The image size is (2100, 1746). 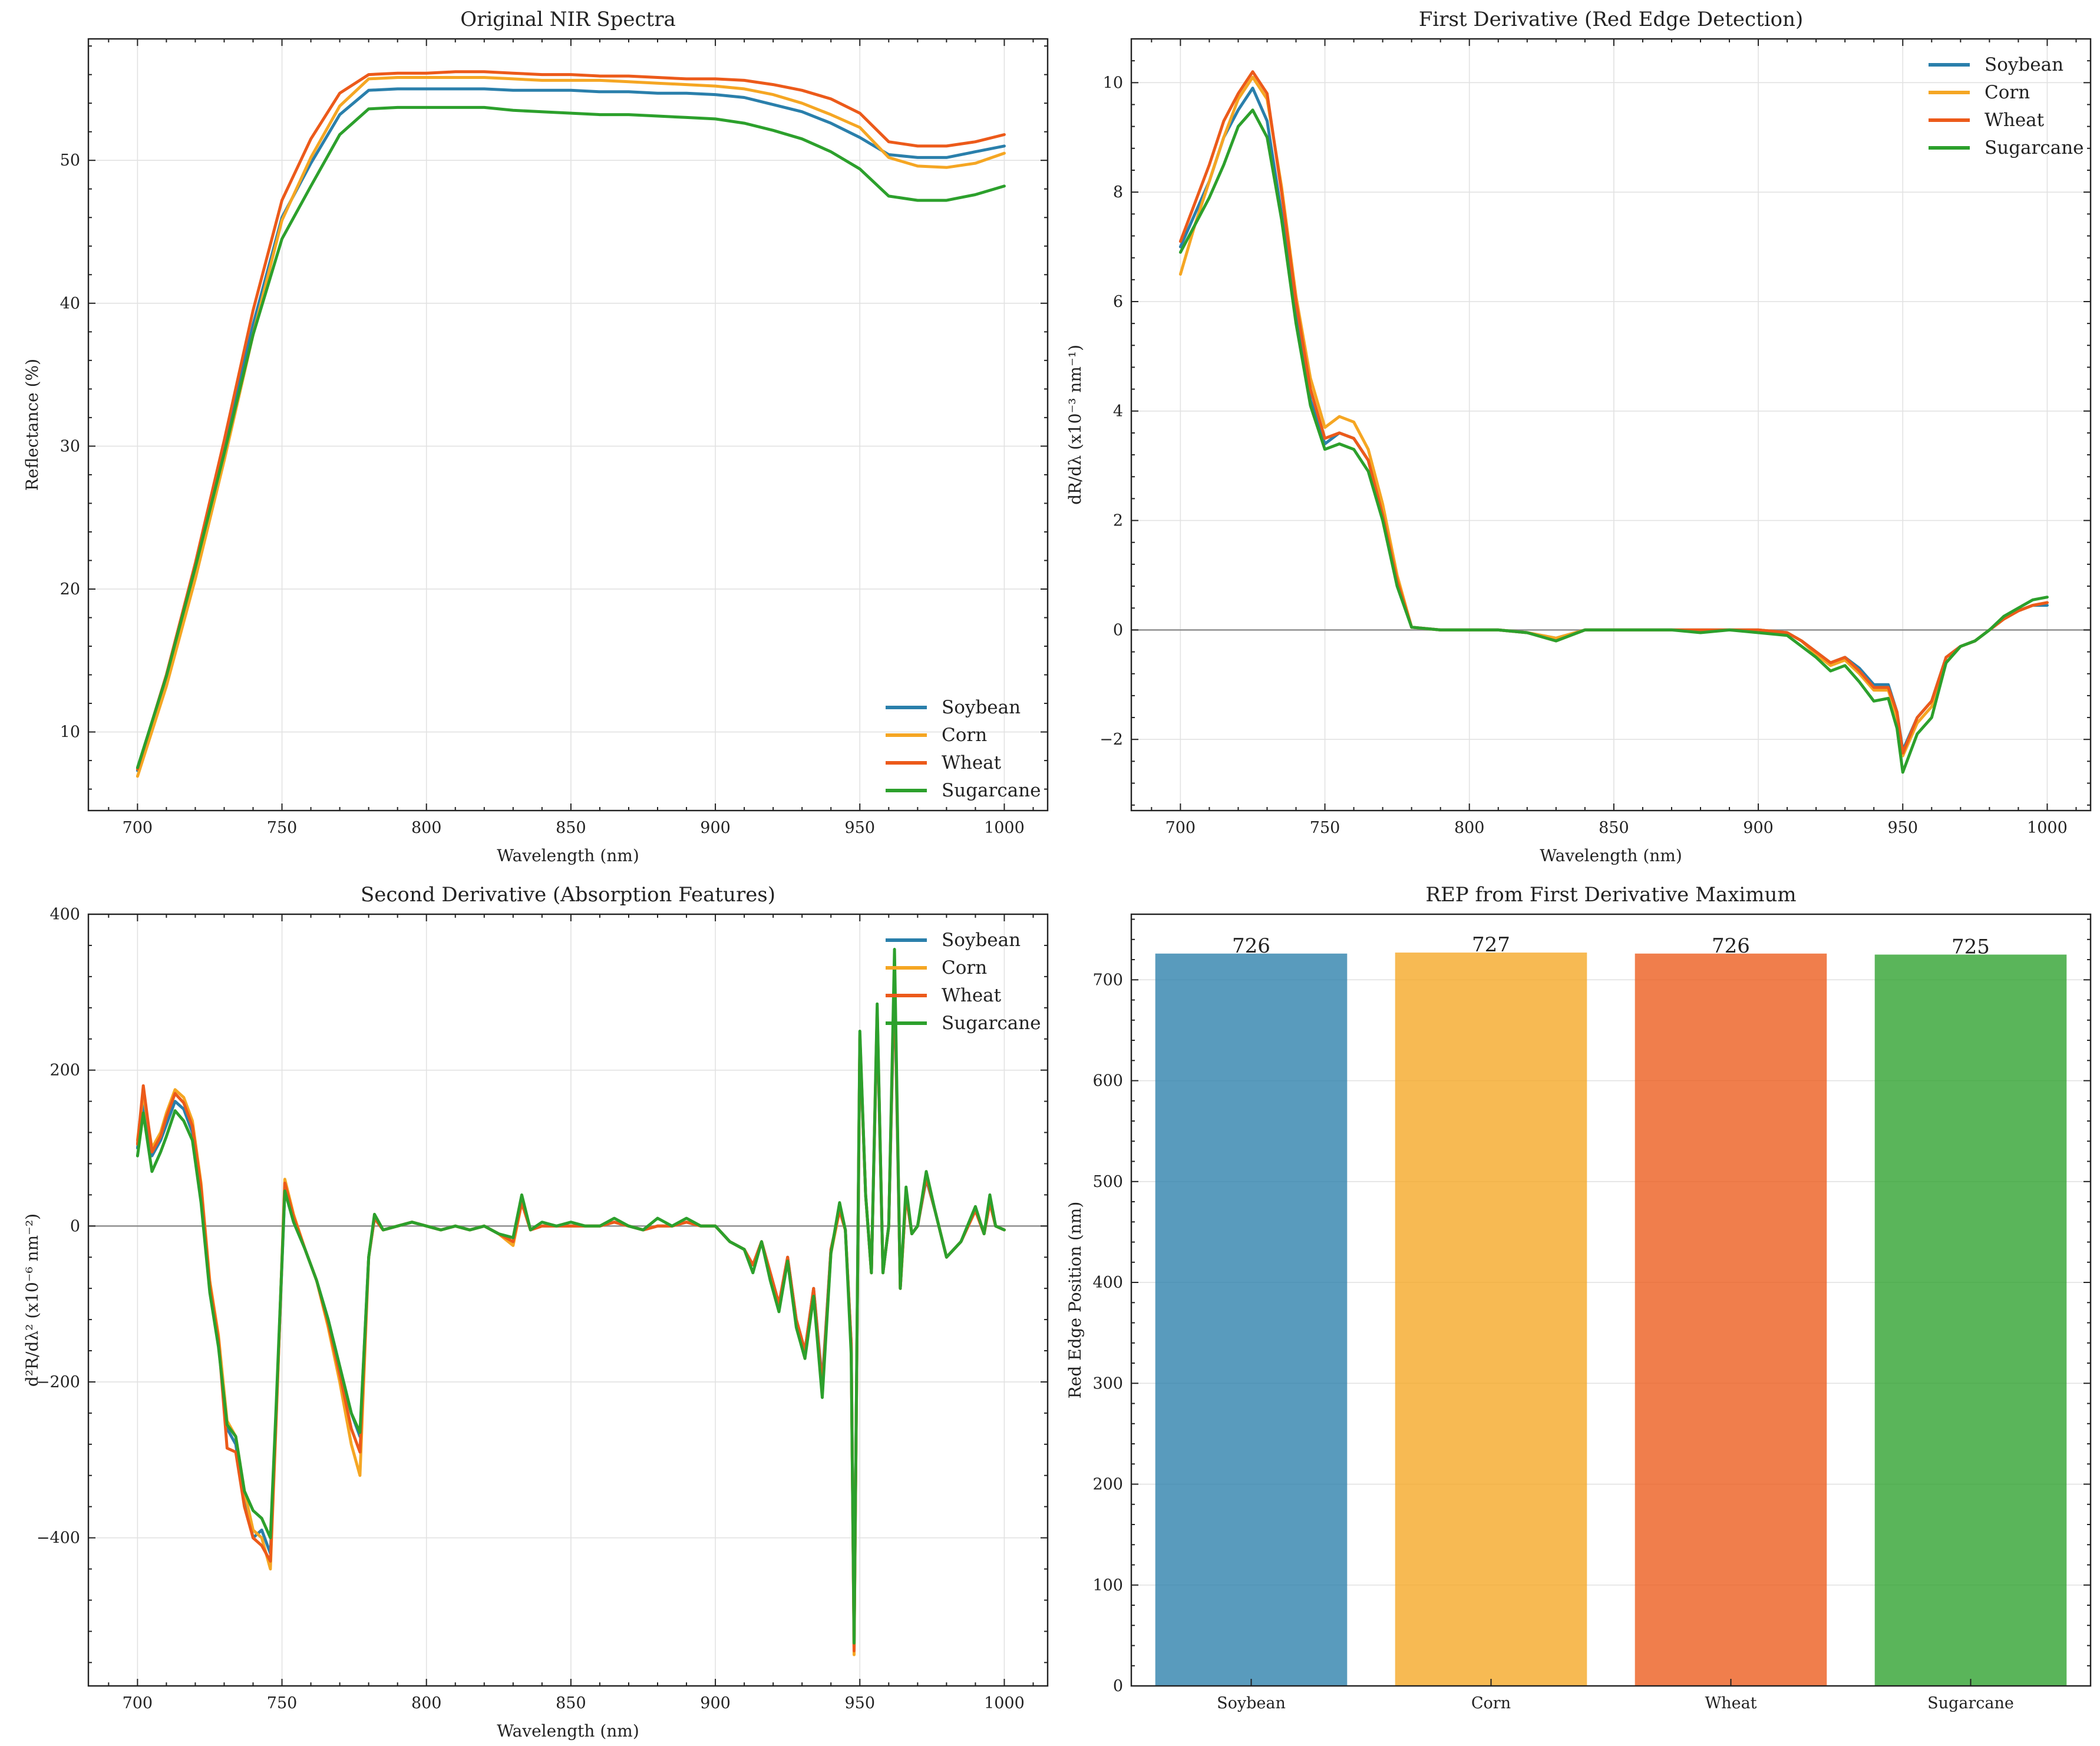 I want to click on y-tick-label: −200, so click(x=58, y=1382).